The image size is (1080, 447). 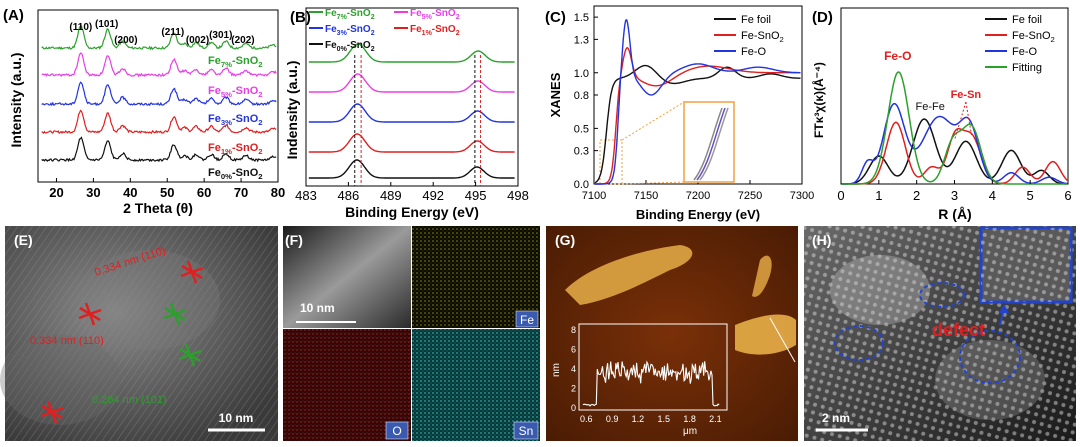 What do you see at coordinates (235, 120) in the screenshot?
I see `xrd-series-label: Fe3%-SnO2` at bounding box center [235, 120].